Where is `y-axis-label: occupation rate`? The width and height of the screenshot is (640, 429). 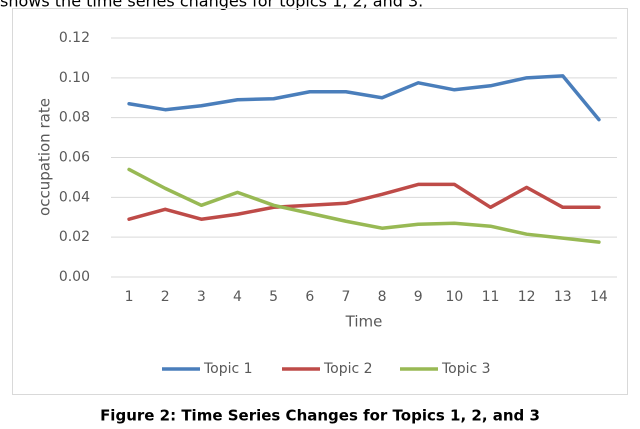 y-axis-label: occupation rate is located at coordinates (45, 157).